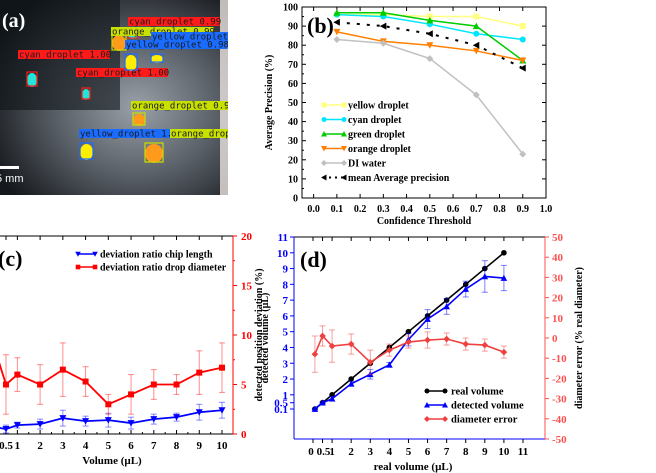  What do you see at coordinates (63, 446) in the screenshot?
I see `x-tick-label: 3` at bounding box center [63, 446].